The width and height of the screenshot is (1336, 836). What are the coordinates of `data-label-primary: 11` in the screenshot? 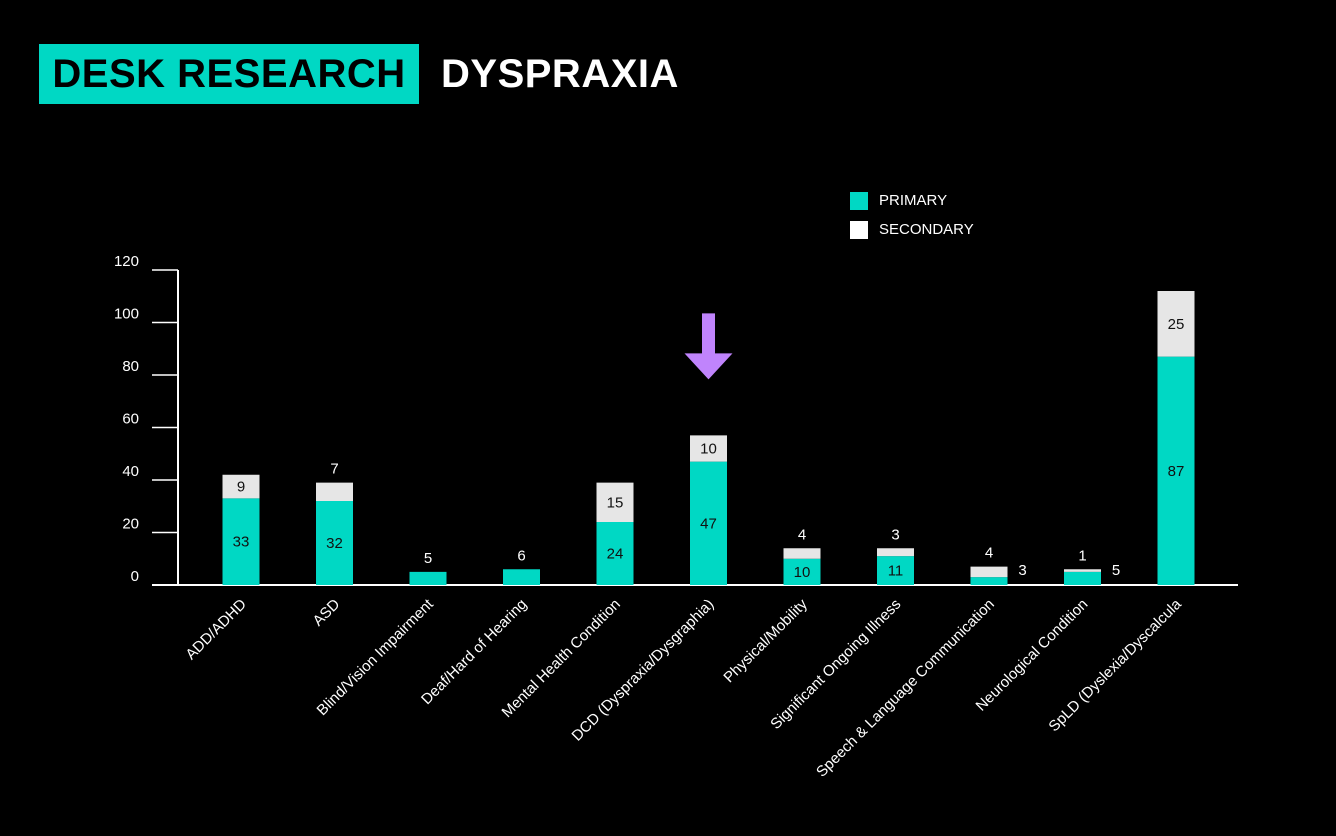 It's located at (896, 571).